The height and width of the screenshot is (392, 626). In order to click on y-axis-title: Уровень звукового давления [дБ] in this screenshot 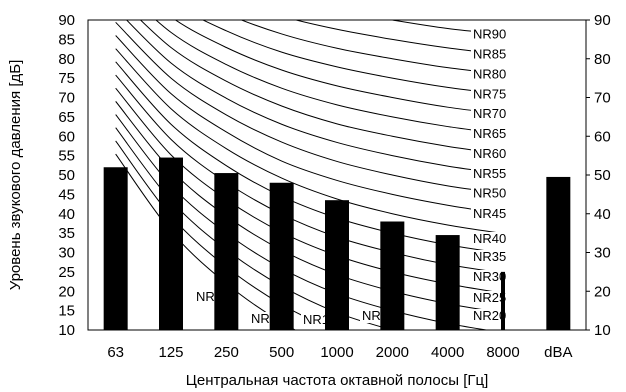, I will do `click(15, 175)`.